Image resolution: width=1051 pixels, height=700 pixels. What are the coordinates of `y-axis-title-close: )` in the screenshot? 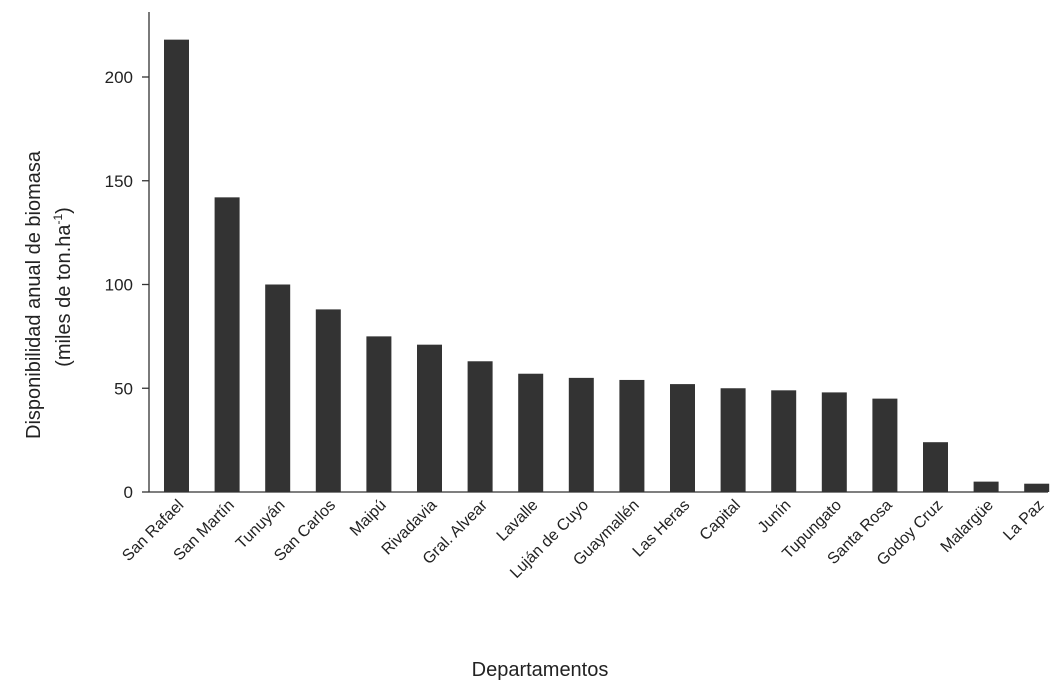 It's located at (64, 210).